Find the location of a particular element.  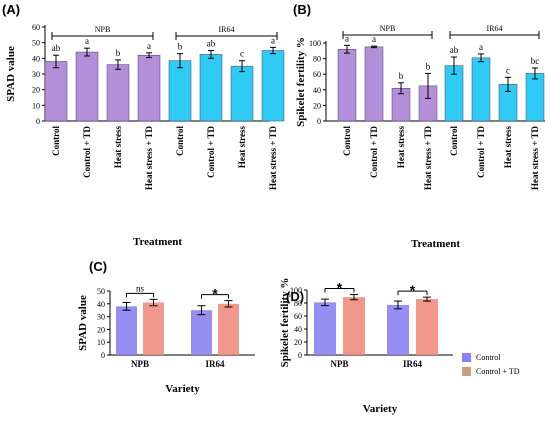

significance-mark: ns is located at coordinates (140, 288).